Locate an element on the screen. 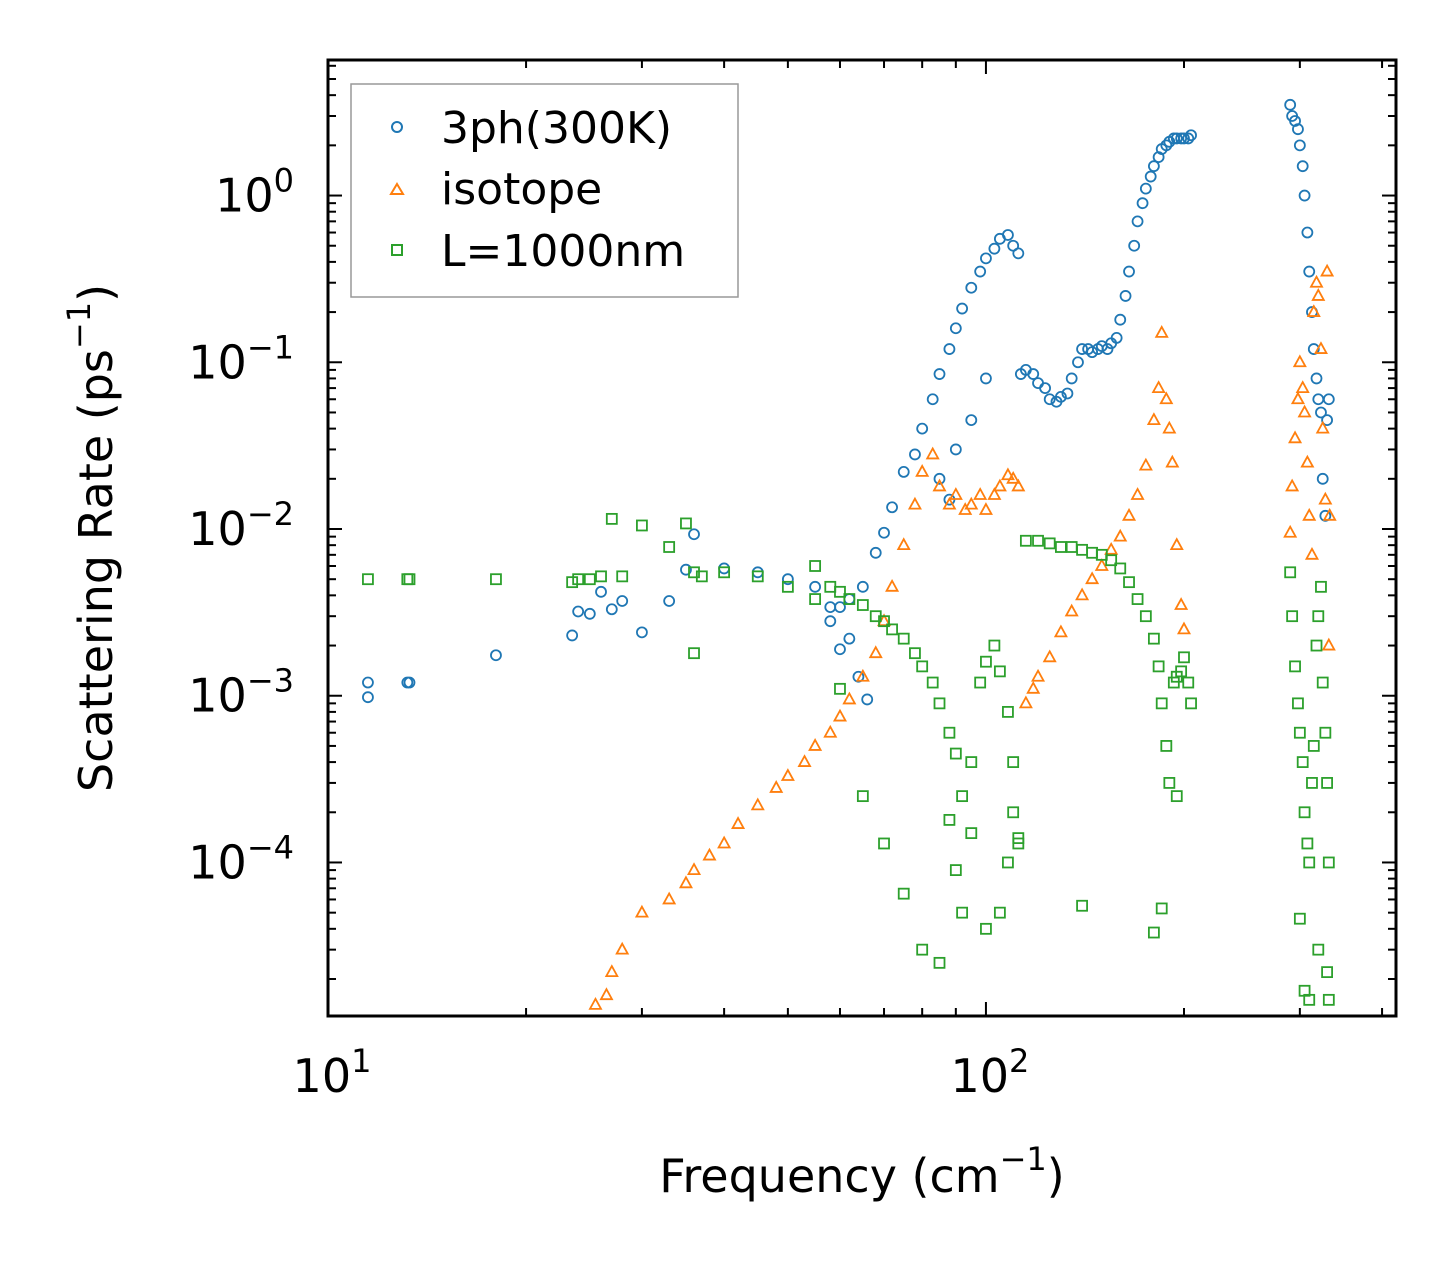 The image size is (1455, 1265). legend: 3ph(300K) isotope L=1000nm is located at coordinates (544, 190).